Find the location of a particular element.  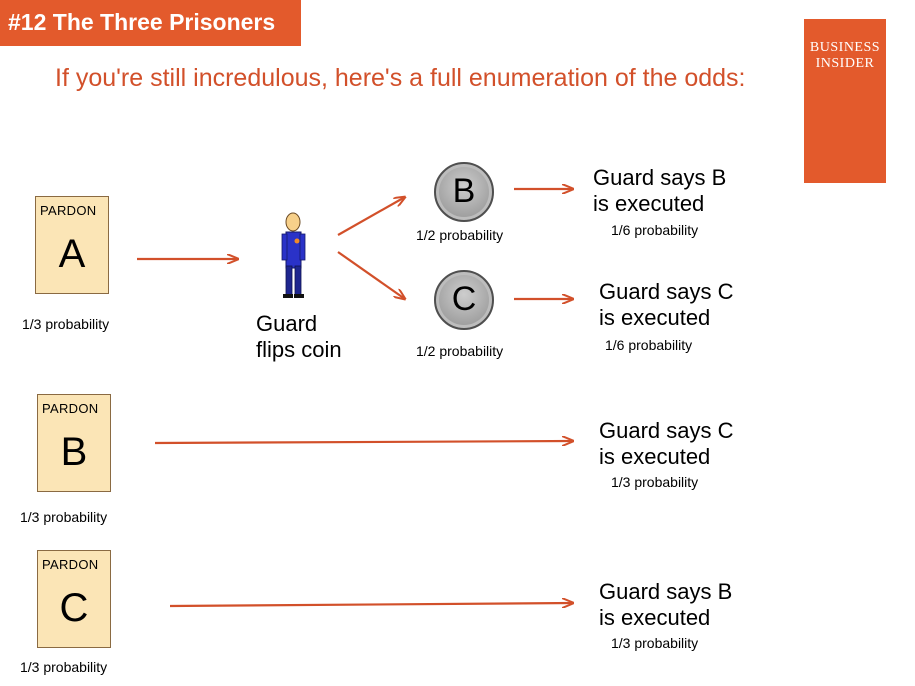

arrow-guard-to-coin-c is located at coordinates (371, 275).